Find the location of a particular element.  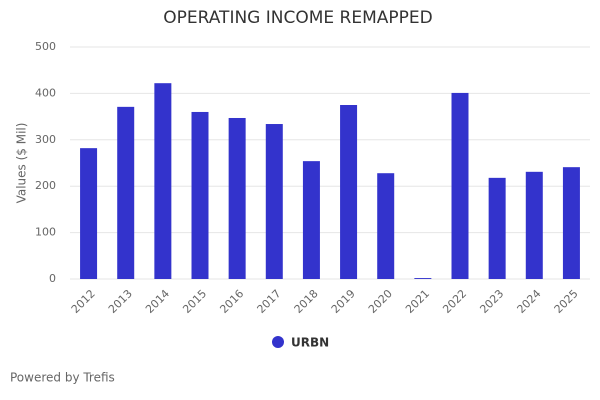

footer: Powered by Trefis is located at coordinates (62, 378).